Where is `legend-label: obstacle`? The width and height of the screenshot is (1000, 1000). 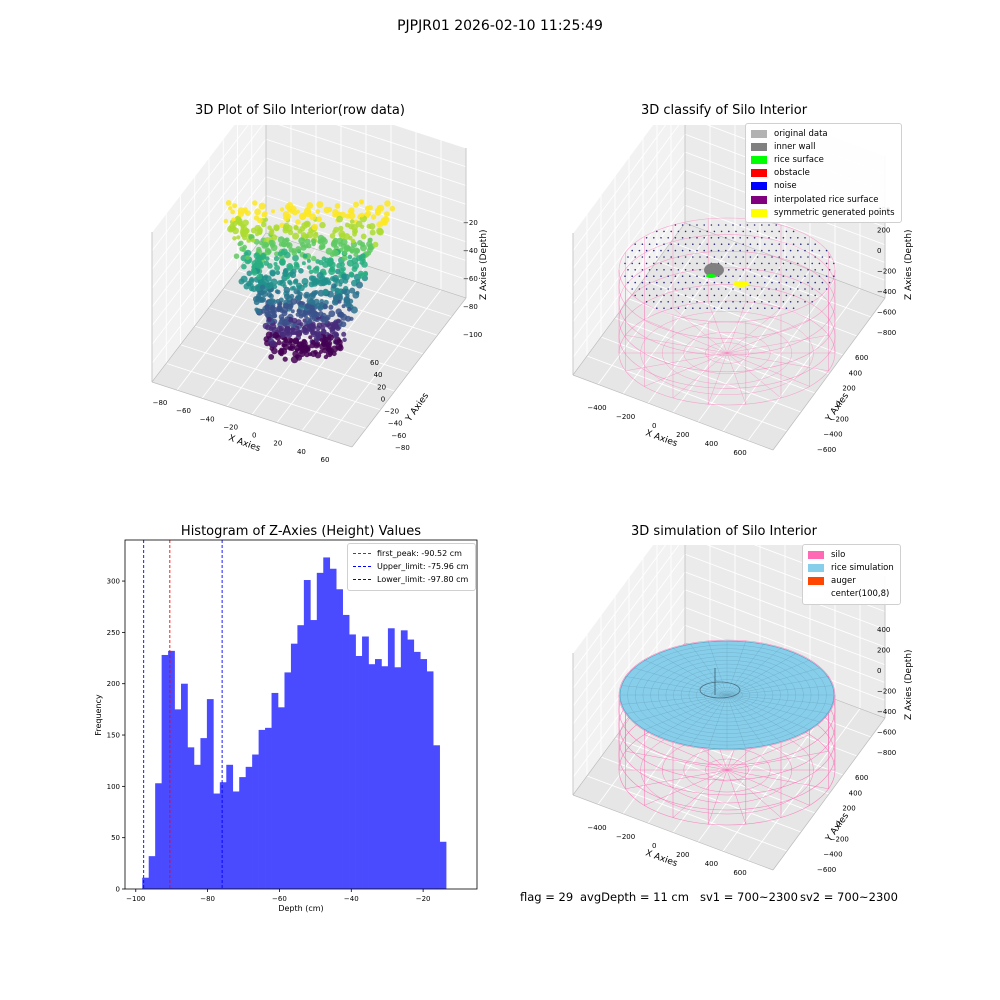
legend-label: obstacle is located at coordinates (792, 173).